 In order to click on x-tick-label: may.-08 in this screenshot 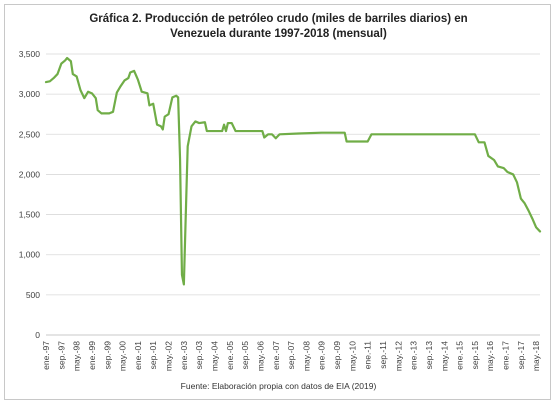, I will do `click(306, 356)`.